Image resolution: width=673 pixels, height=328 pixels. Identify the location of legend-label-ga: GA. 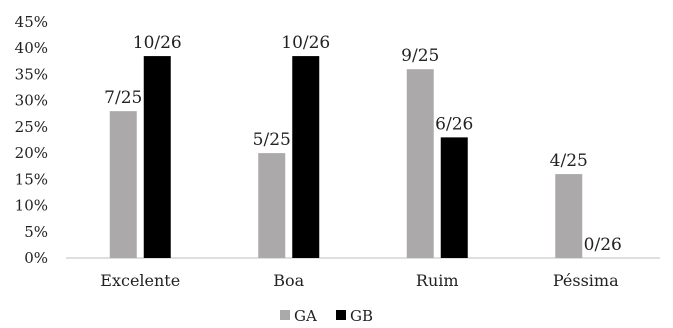
(305, 316).